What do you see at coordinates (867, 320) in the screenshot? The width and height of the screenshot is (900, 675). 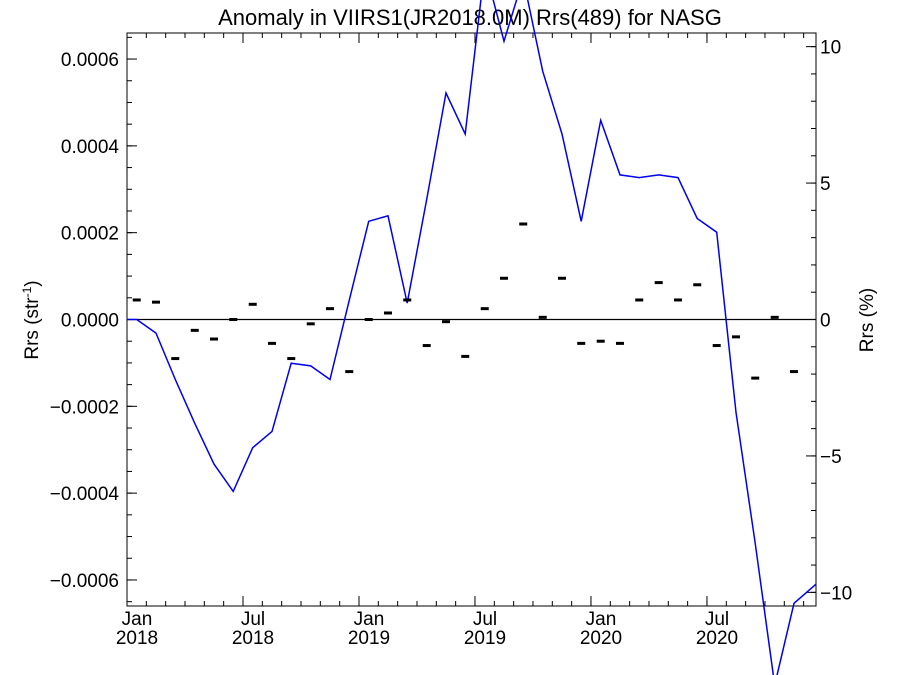 I see `y-axis-right-label: Rrs (%)` at bounding box center [867, 320].